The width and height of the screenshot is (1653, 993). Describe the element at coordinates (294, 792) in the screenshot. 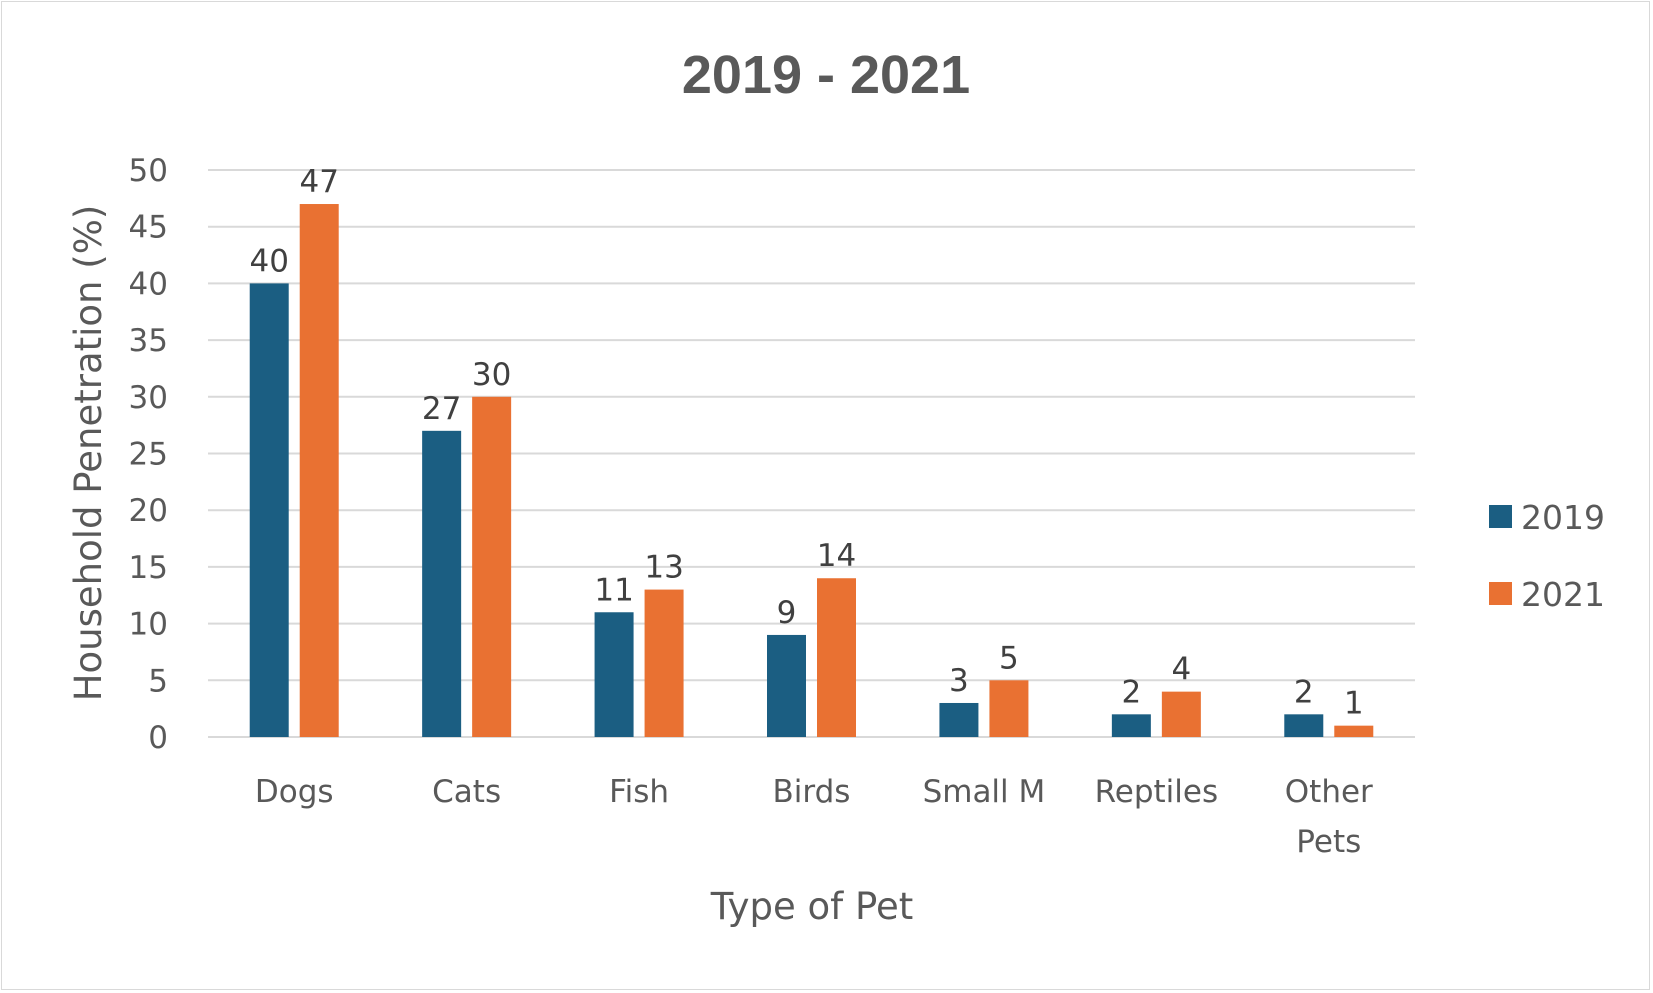

I see `x-tick-label: Dogs` at that location.